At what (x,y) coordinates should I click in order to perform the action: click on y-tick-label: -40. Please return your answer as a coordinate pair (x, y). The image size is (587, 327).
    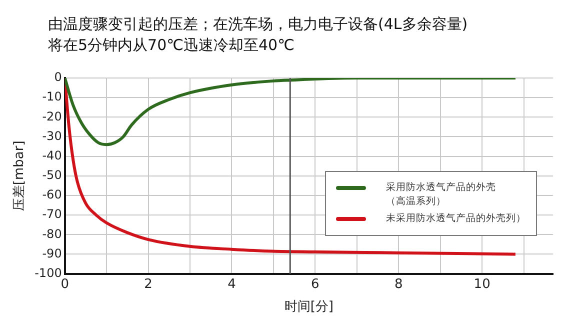
    Looking at the image, I should click on (52, 155).